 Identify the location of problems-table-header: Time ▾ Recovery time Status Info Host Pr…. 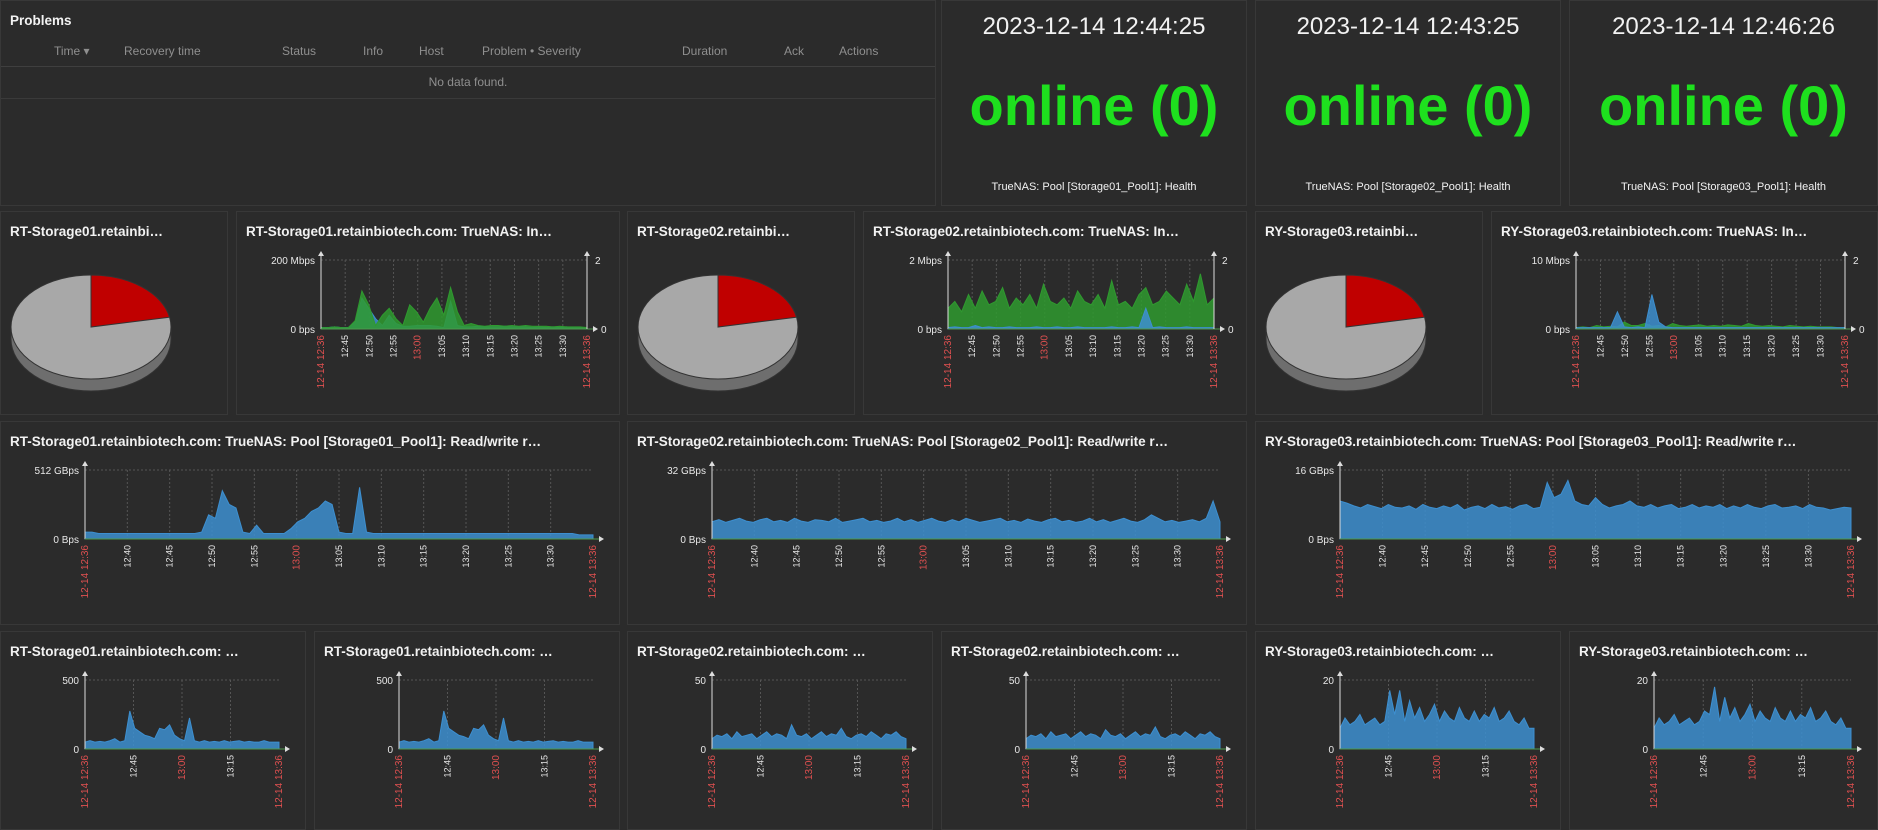
(468, 53).